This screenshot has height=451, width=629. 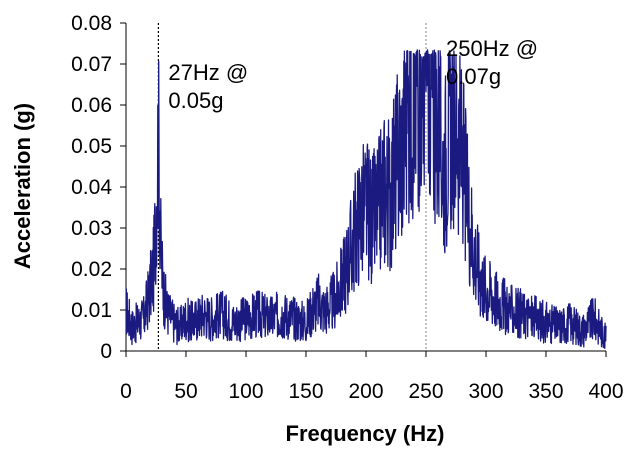 I want to click on x-tick-label: 0, so click(x=126, y=391).